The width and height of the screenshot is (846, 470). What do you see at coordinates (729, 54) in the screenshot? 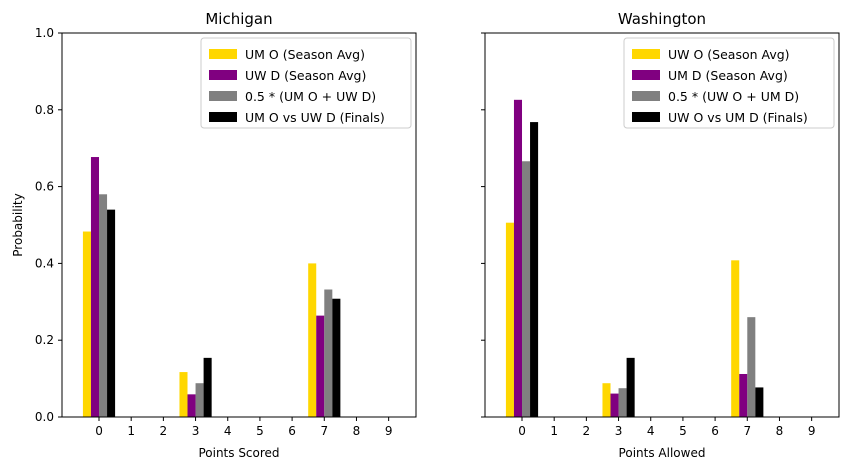
I see `legend-label-1-0: UW O (Season Avg)` at bounding box center [729, 54].